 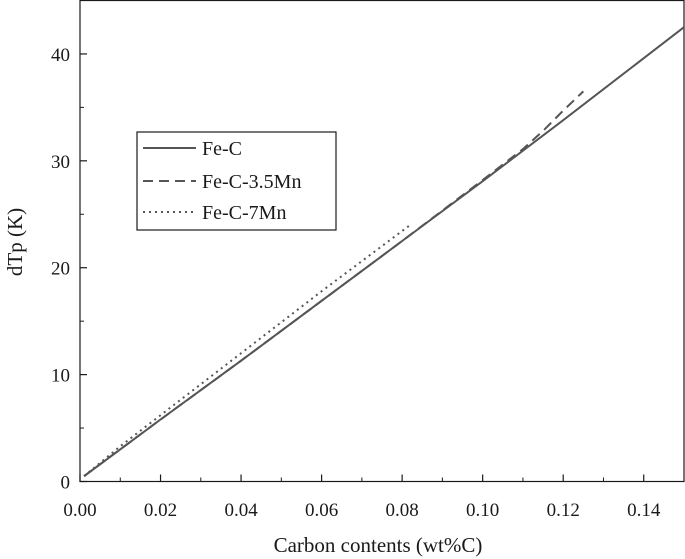 I want to click on x-tick-label: 0.10, so click(x=482, y=510).